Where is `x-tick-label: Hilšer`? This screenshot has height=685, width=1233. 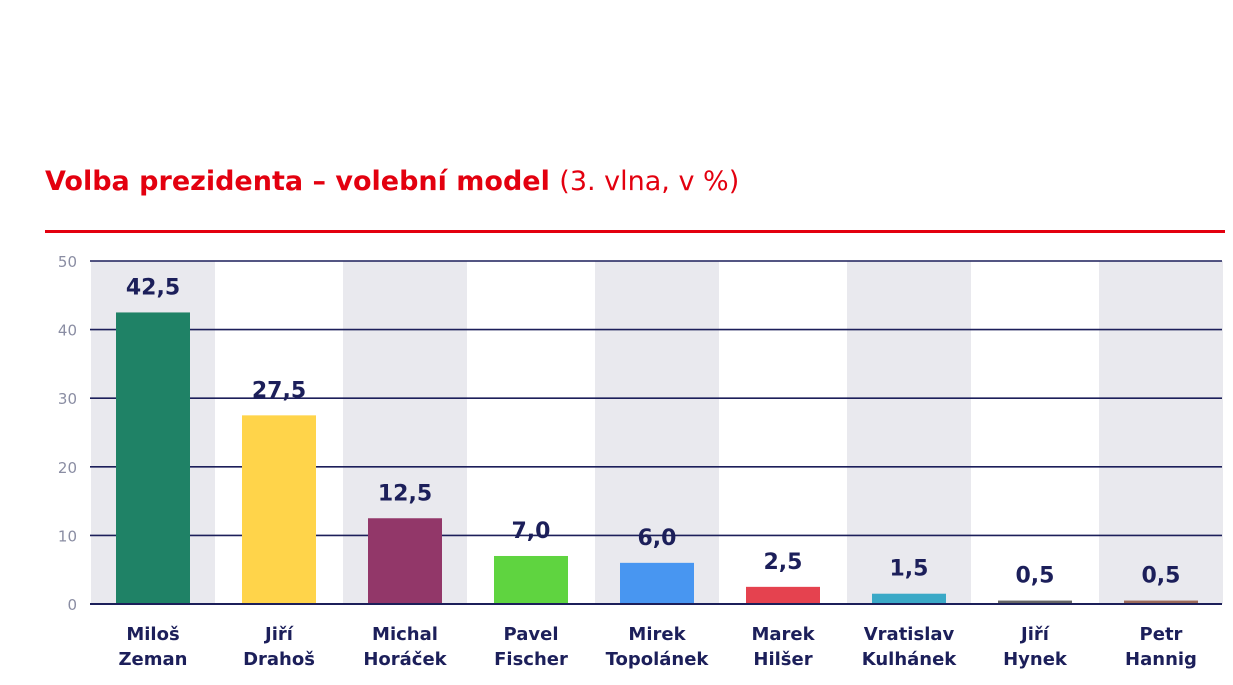
x-tick-label: Hilšer is located at coordinates (782, 659).